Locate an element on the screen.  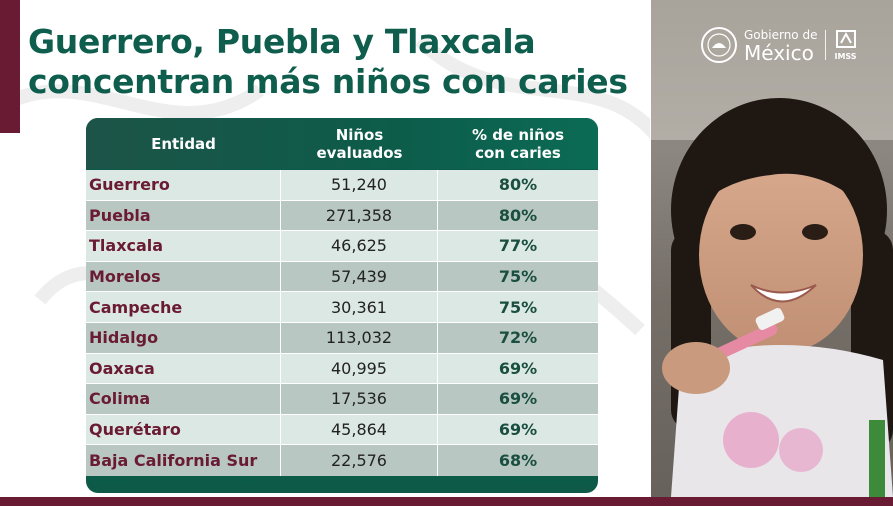
table-row: Hidalgo 113,032 72% is located at coordinates (342, 338).